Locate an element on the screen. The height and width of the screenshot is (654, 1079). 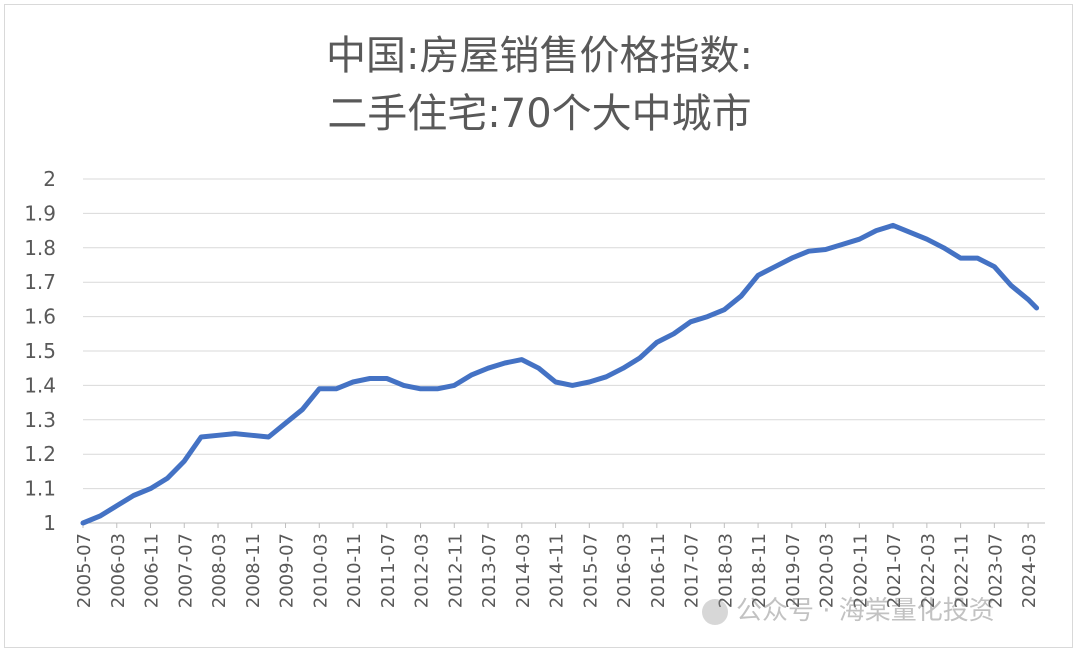
y-tick-label: 1.5 is located at coordinates (40, 351).